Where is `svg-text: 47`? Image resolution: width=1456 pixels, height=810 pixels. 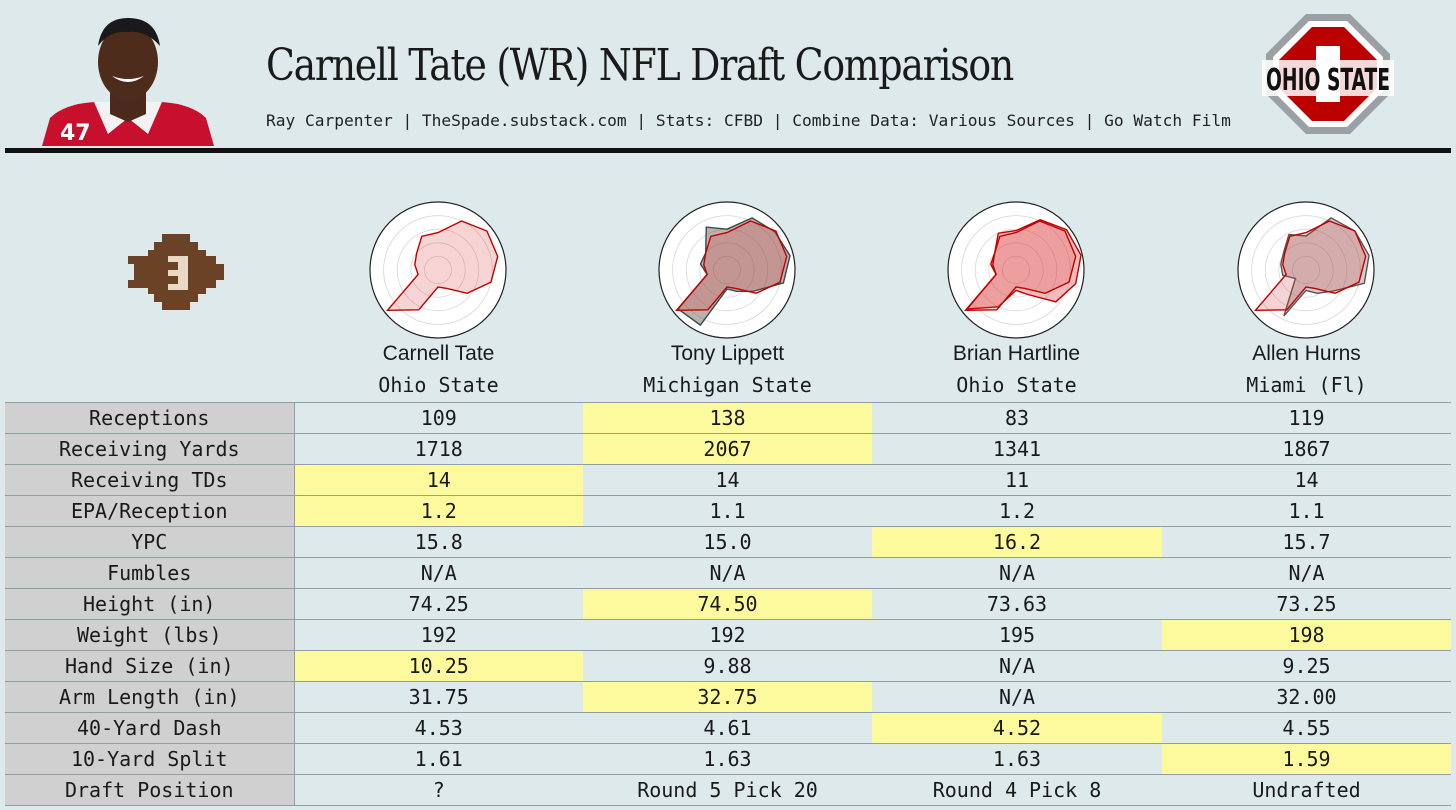
svg-text: 47 is located at coordinates (75, 133).